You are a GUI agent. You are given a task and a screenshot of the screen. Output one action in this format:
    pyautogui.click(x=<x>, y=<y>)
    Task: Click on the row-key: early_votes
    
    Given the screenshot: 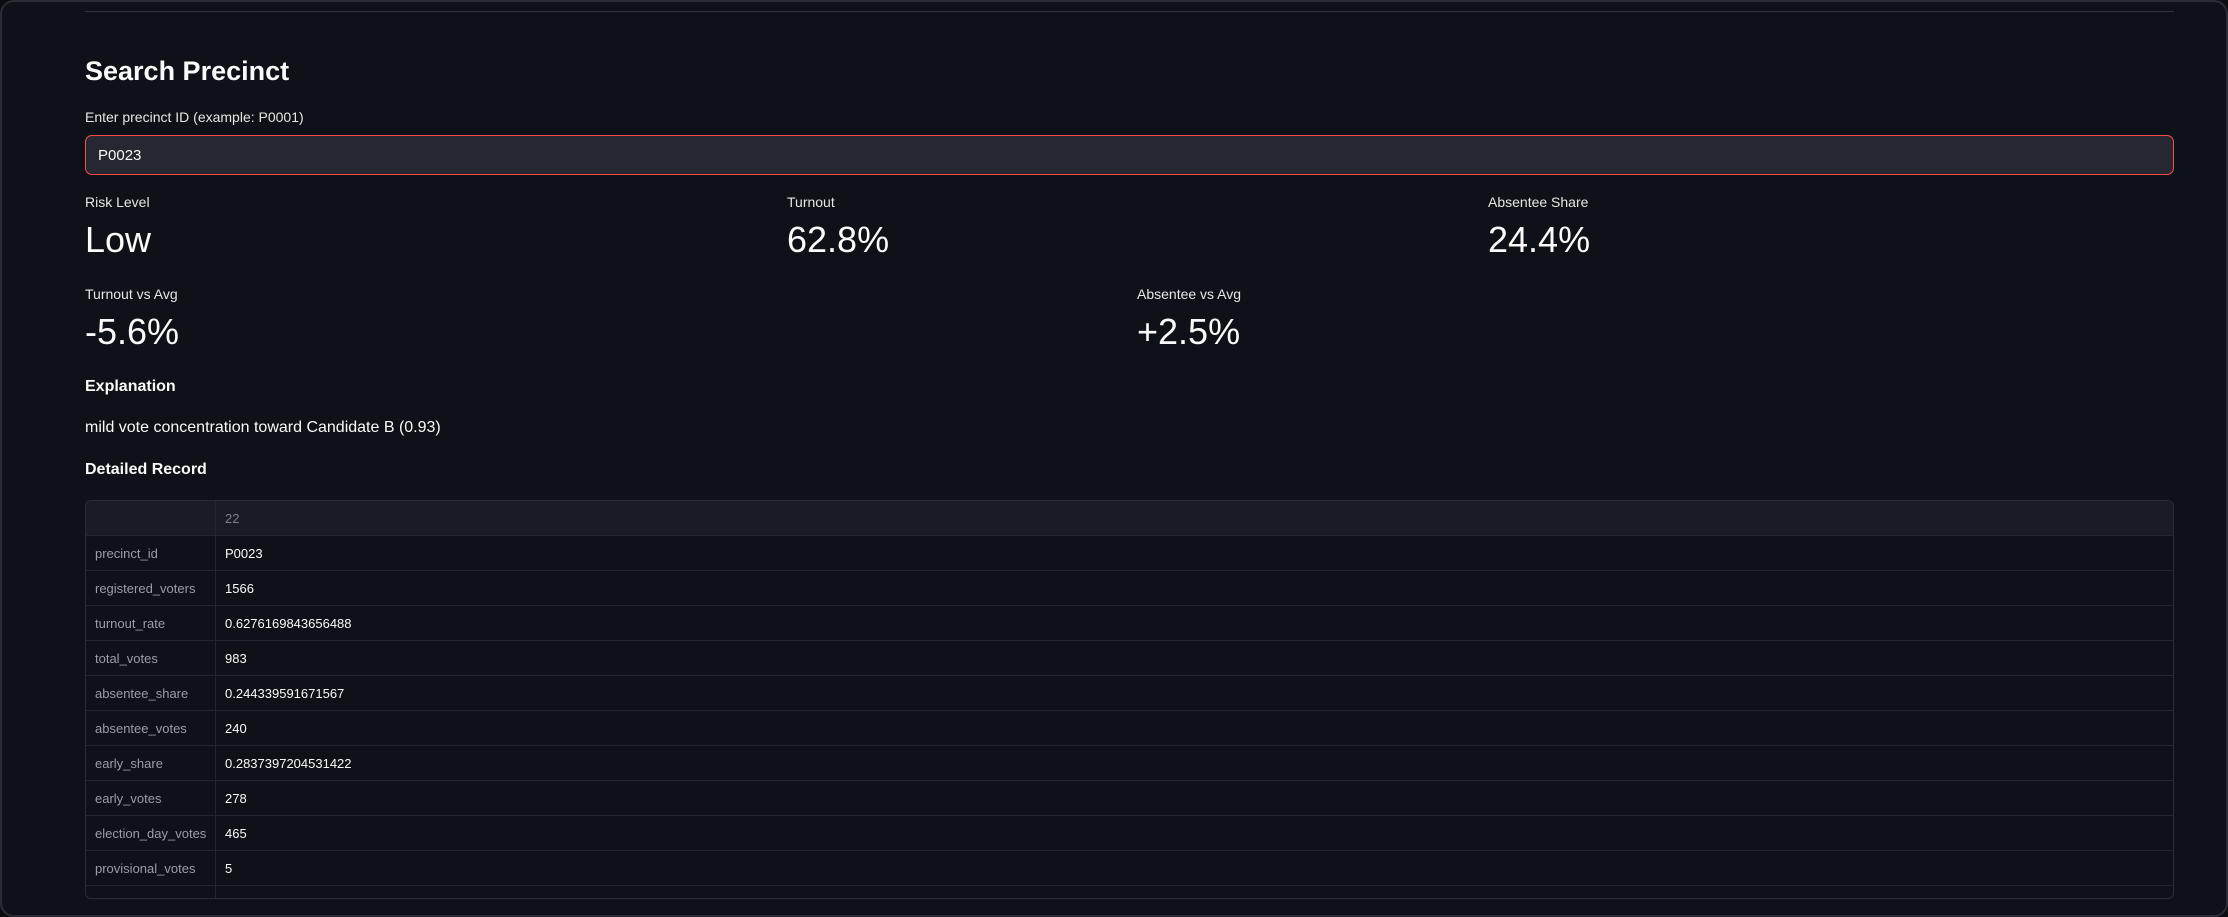 What is the action you would take?
    pyautogui.click(x=151, y=798)
    